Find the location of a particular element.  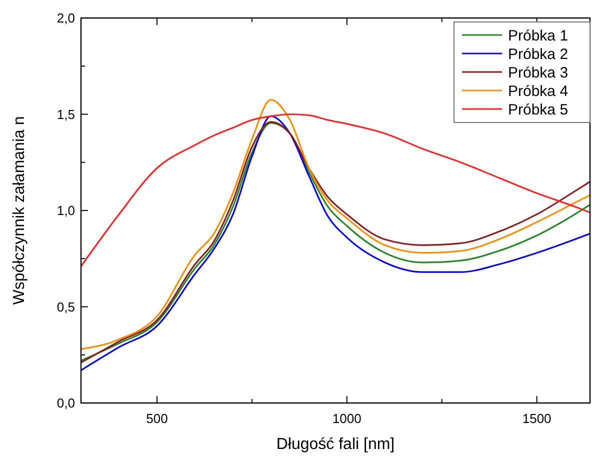

legend-label: Próbka 5 is located at coordinates (538, 110).